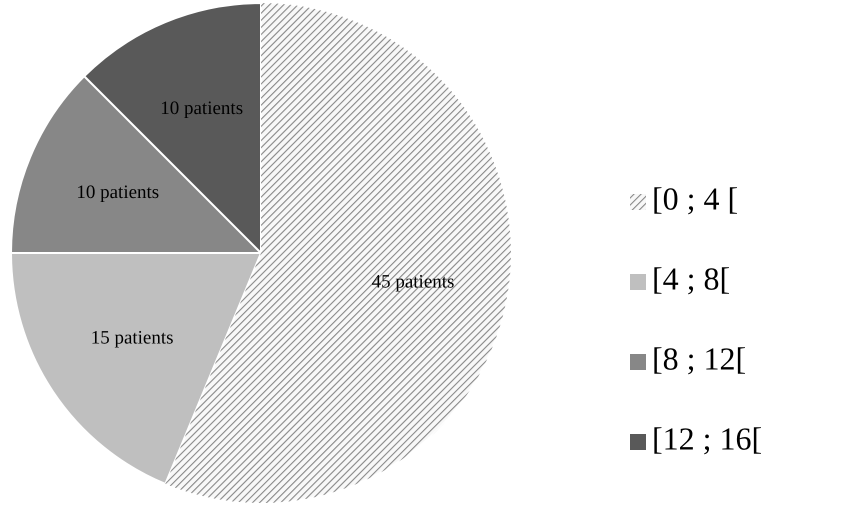 The image size is (847, 506). What do you see at coordinates (695, 198) in the screenshot?
I see `legend-label: [0 ; 4 [` at bounding box center [695, 198].